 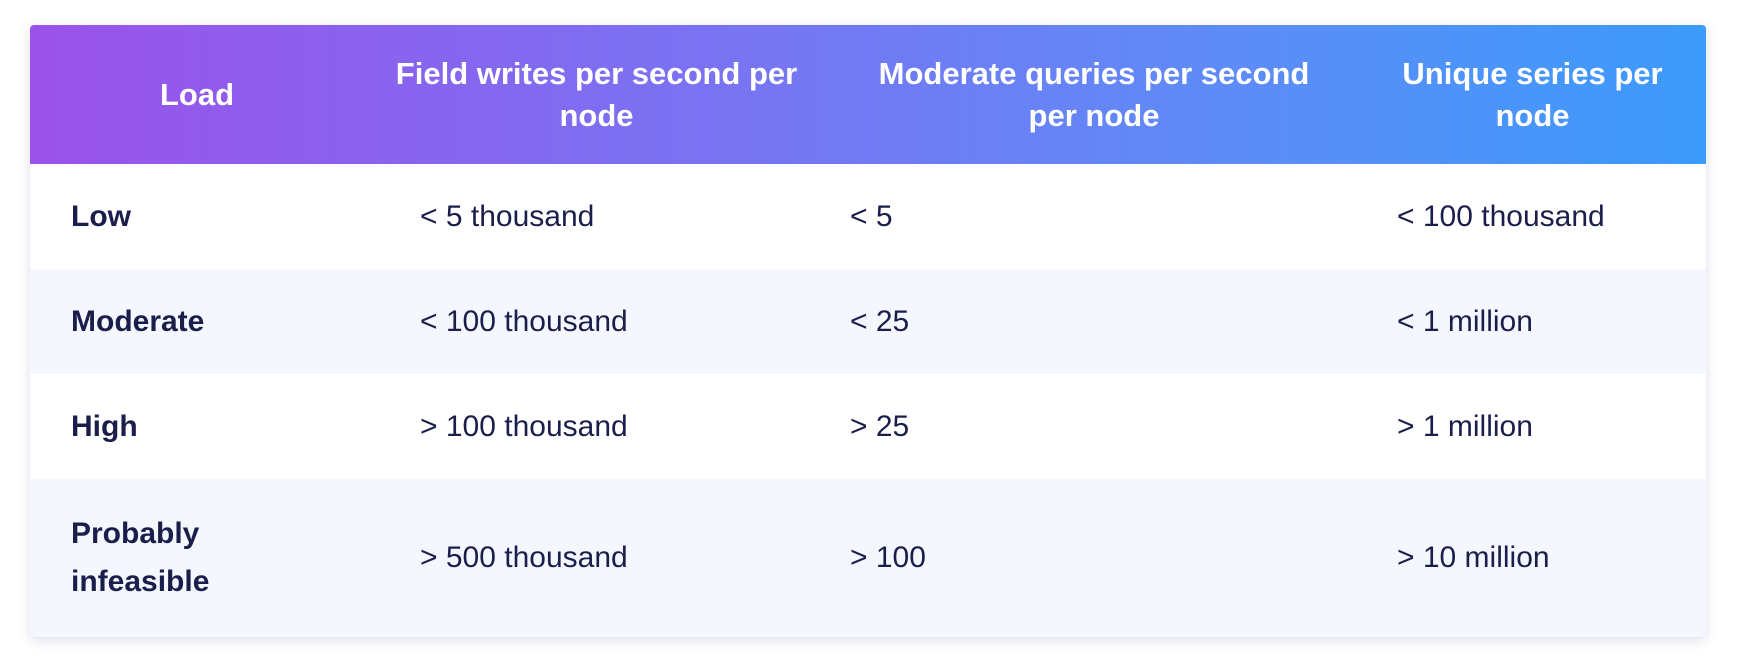 I want to click on cell-moderate-queries: < 5, so click(x=871, y=216).